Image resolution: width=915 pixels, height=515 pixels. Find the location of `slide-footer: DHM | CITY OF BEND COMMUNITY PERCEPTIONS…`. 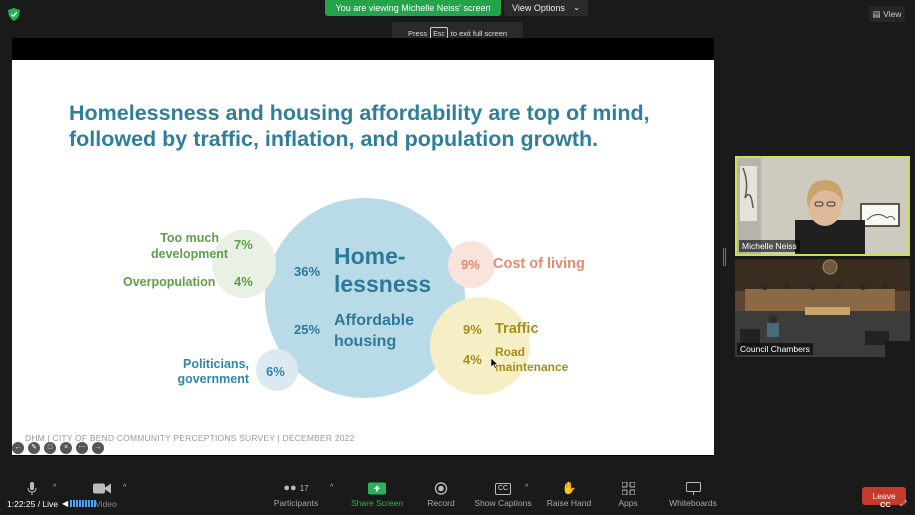

slide-footer: DHM | CITY OF BEND COMMUNITY PERCEPTIONS… is located at coordinates (190, 438).